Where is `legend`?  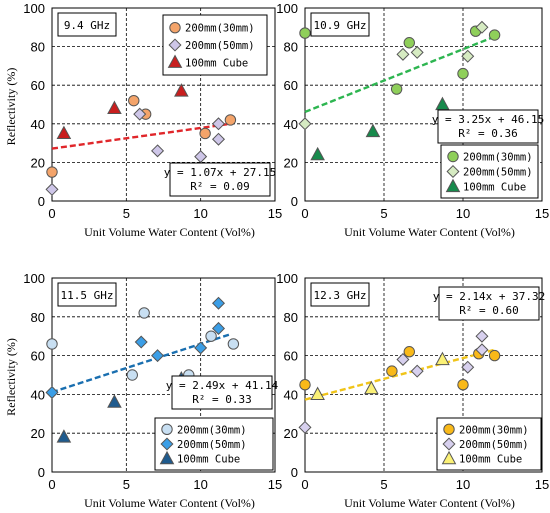 legend is located at coordinates (214, 444).